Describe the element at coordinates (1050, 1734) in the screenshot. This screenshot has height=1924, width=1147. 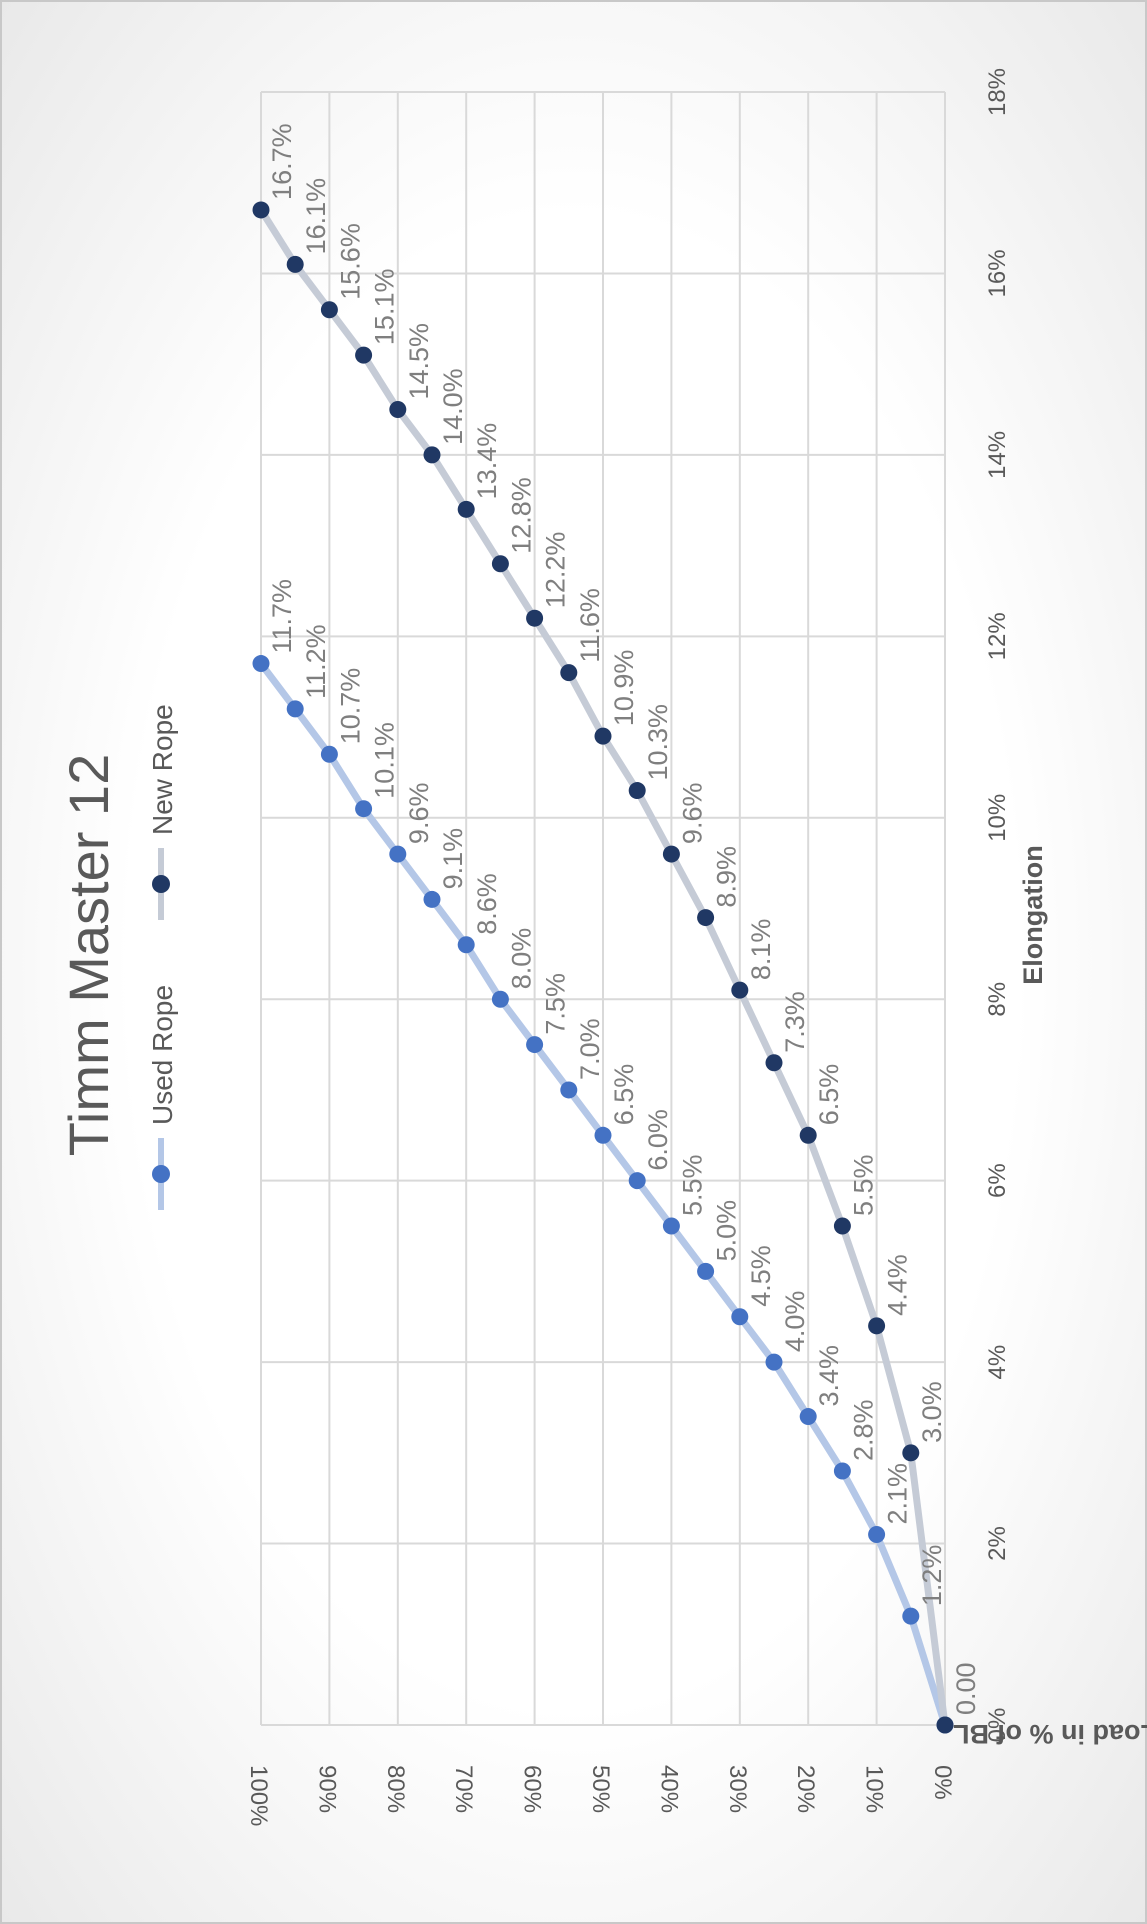
I see `y-axis-title: Load in % of BL` at that location.